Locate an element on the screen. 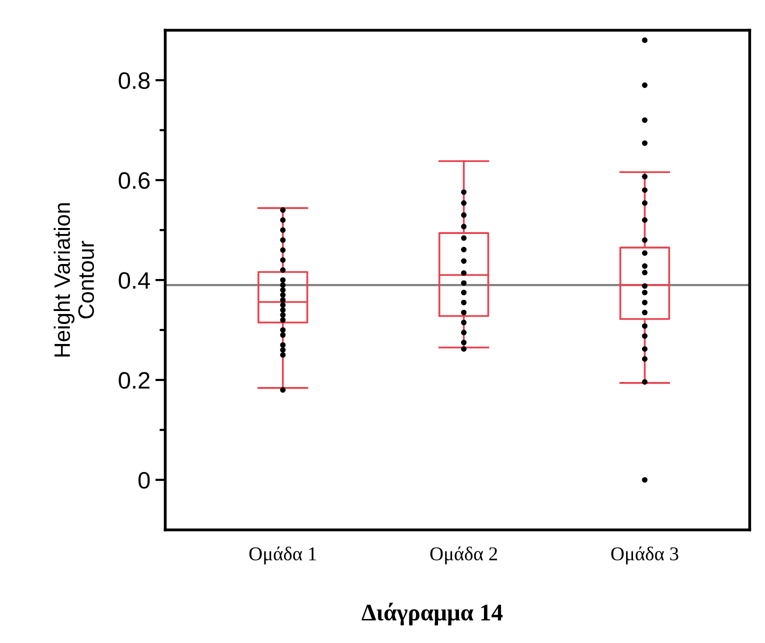 This screenshot has height=643, width=765. y-tick-label: 0.8 is located at coordinates (134, 80).